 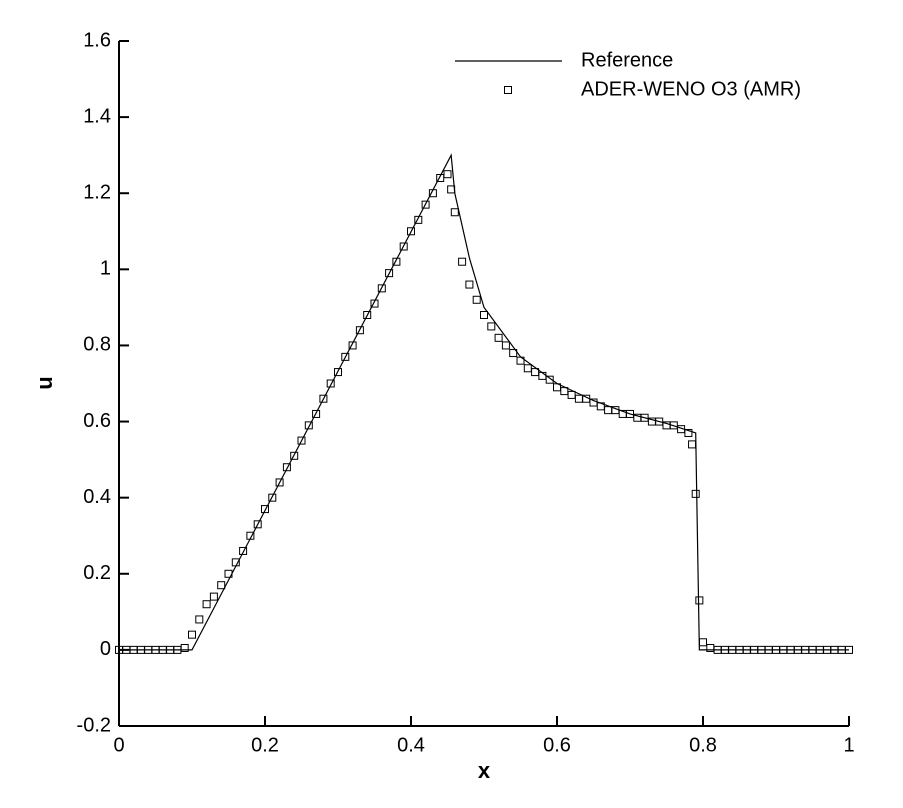 What do you see at coordinates (105, 269) in the screenshot?
I see `y-tick-label: 1` at bounding box center [105, 269].